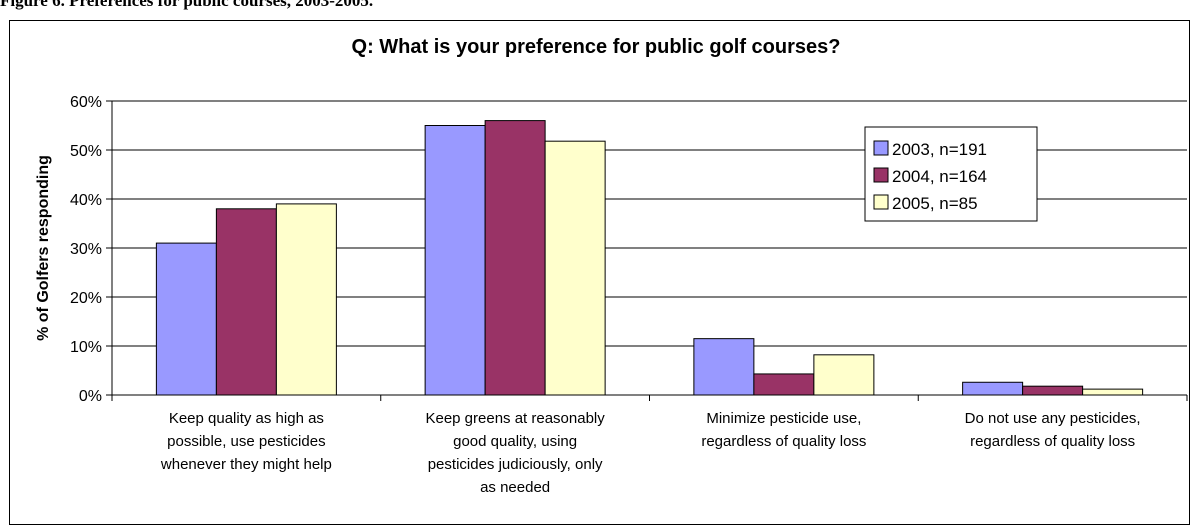  What do you see at coordinates (844, 375) in the screenshot?
I see `bar-2005-cat3` at bounding box center [844, 375].